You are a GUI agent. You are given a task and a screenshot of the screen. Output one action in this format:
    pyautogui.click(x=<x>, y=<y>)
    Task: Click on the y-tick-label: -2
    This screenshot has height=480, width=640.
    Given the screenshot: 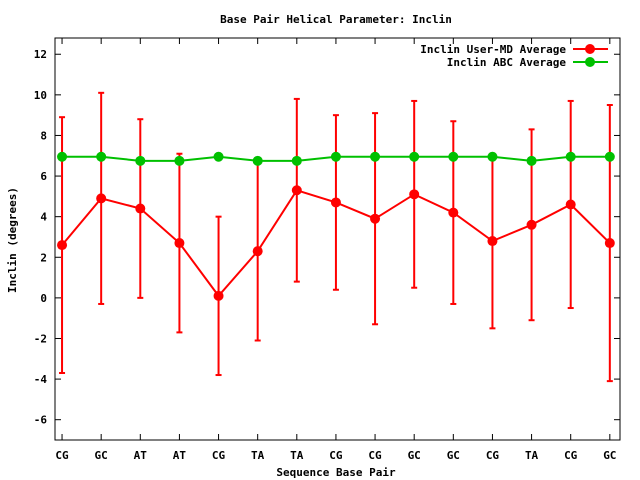 What is the action you would take?
    pyautogui.click(x=40, y=338)
    